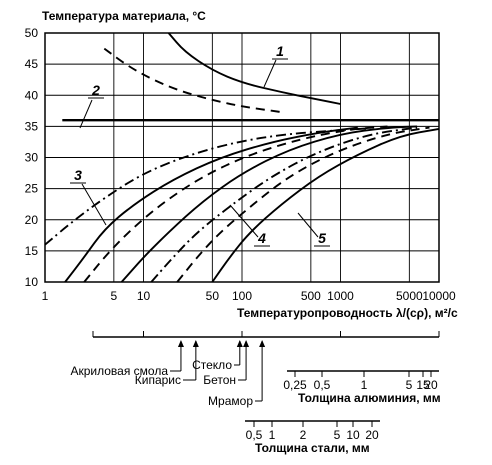 The width and height of the screenshot is (492, 465). I want to click on y-tick-label: 10, so click(32, 282).